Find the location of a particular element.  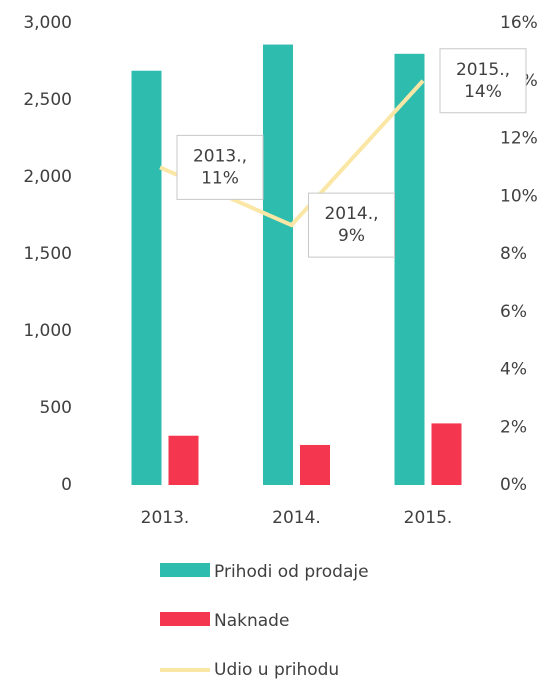

y2-tick-label: 12% is located at coordinates (519, 139).